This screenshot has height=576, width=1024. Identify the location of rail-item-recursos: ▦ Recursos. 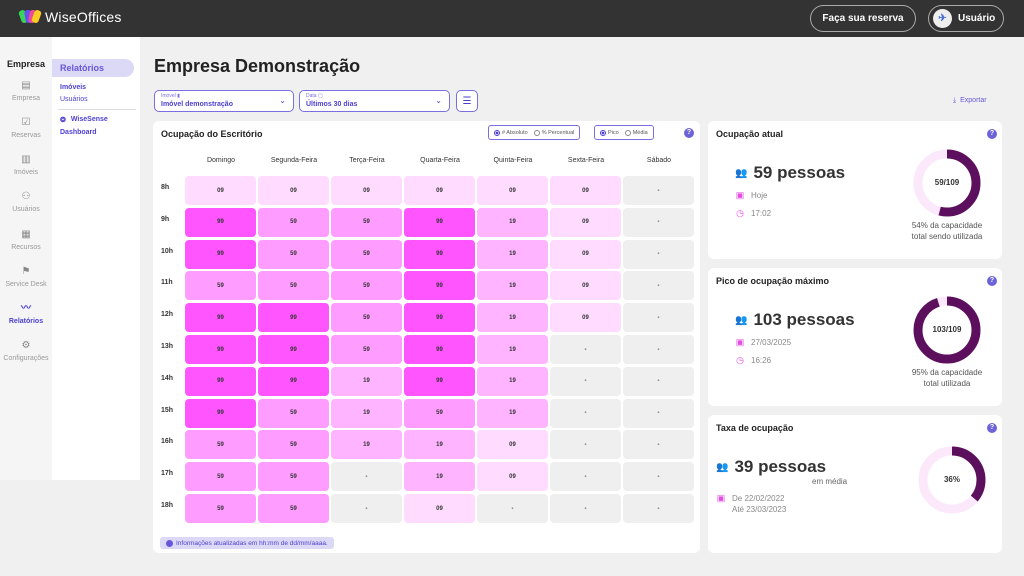
(26, 239).